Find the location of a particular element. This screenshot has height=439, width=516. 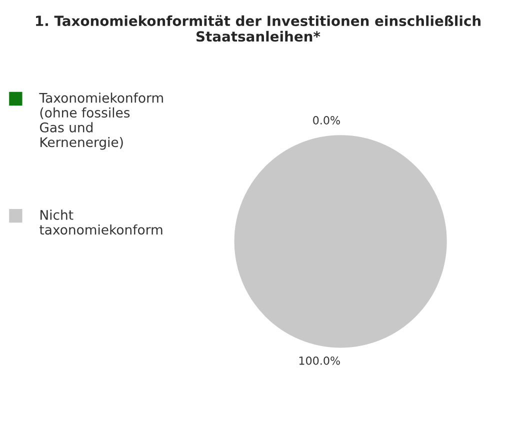

legend-label: Taxonomiekonform (ohne fossiles Gas und Kernenergie) is located at coordinates (101, 121).